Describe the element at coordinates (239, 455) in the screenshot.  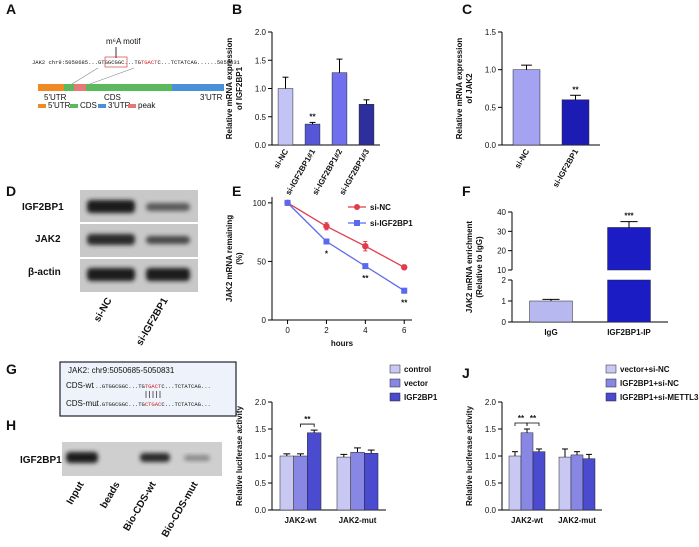
I see `y-axis-label: Relative luciferase activity` at that location.